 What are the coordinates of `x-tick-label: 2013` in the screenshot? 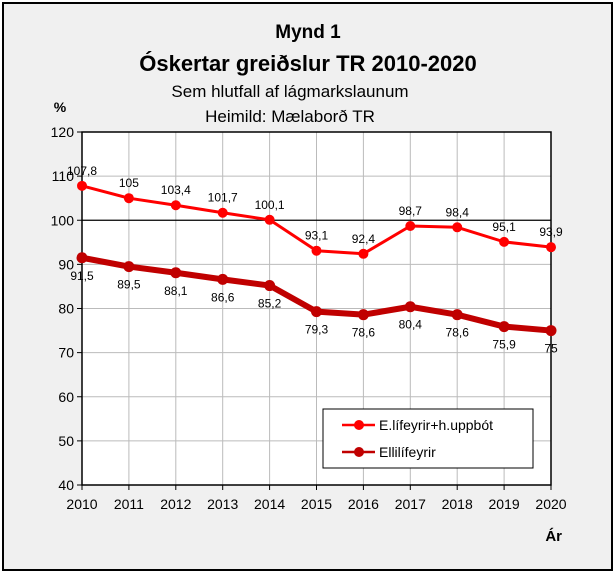 It's located at (222, 504).